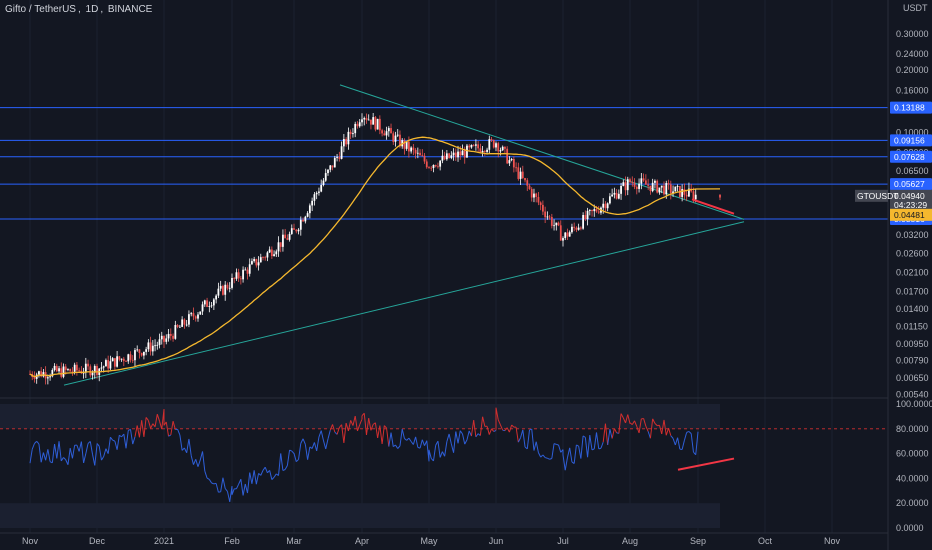  Describe the element at coordinates (431, 541) in the screenshot. I see `time-axis: Nov Dec 2021 Feb Mar Apr May Jun Jul Aug Sep Oct Nov` at that location.